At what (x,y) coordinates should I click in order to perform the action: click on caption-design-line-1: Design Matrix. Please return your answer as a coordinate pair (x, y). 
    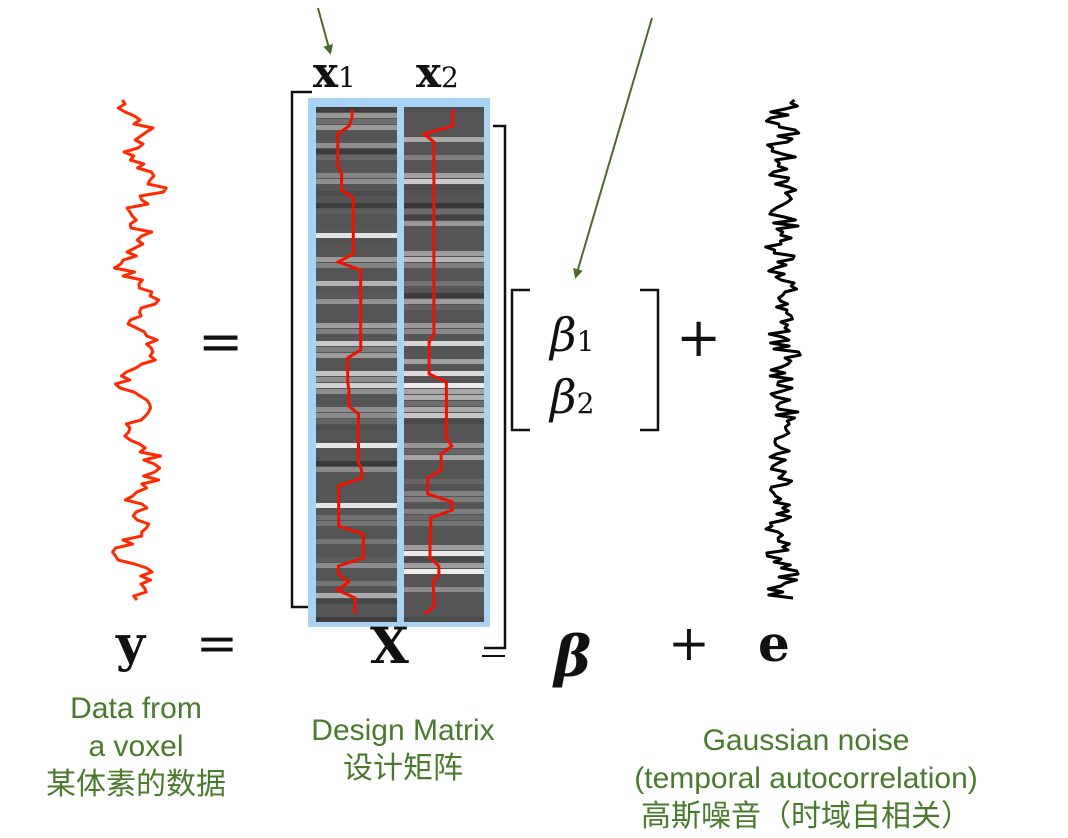
    Looking at the image, I should click on (403, 730).